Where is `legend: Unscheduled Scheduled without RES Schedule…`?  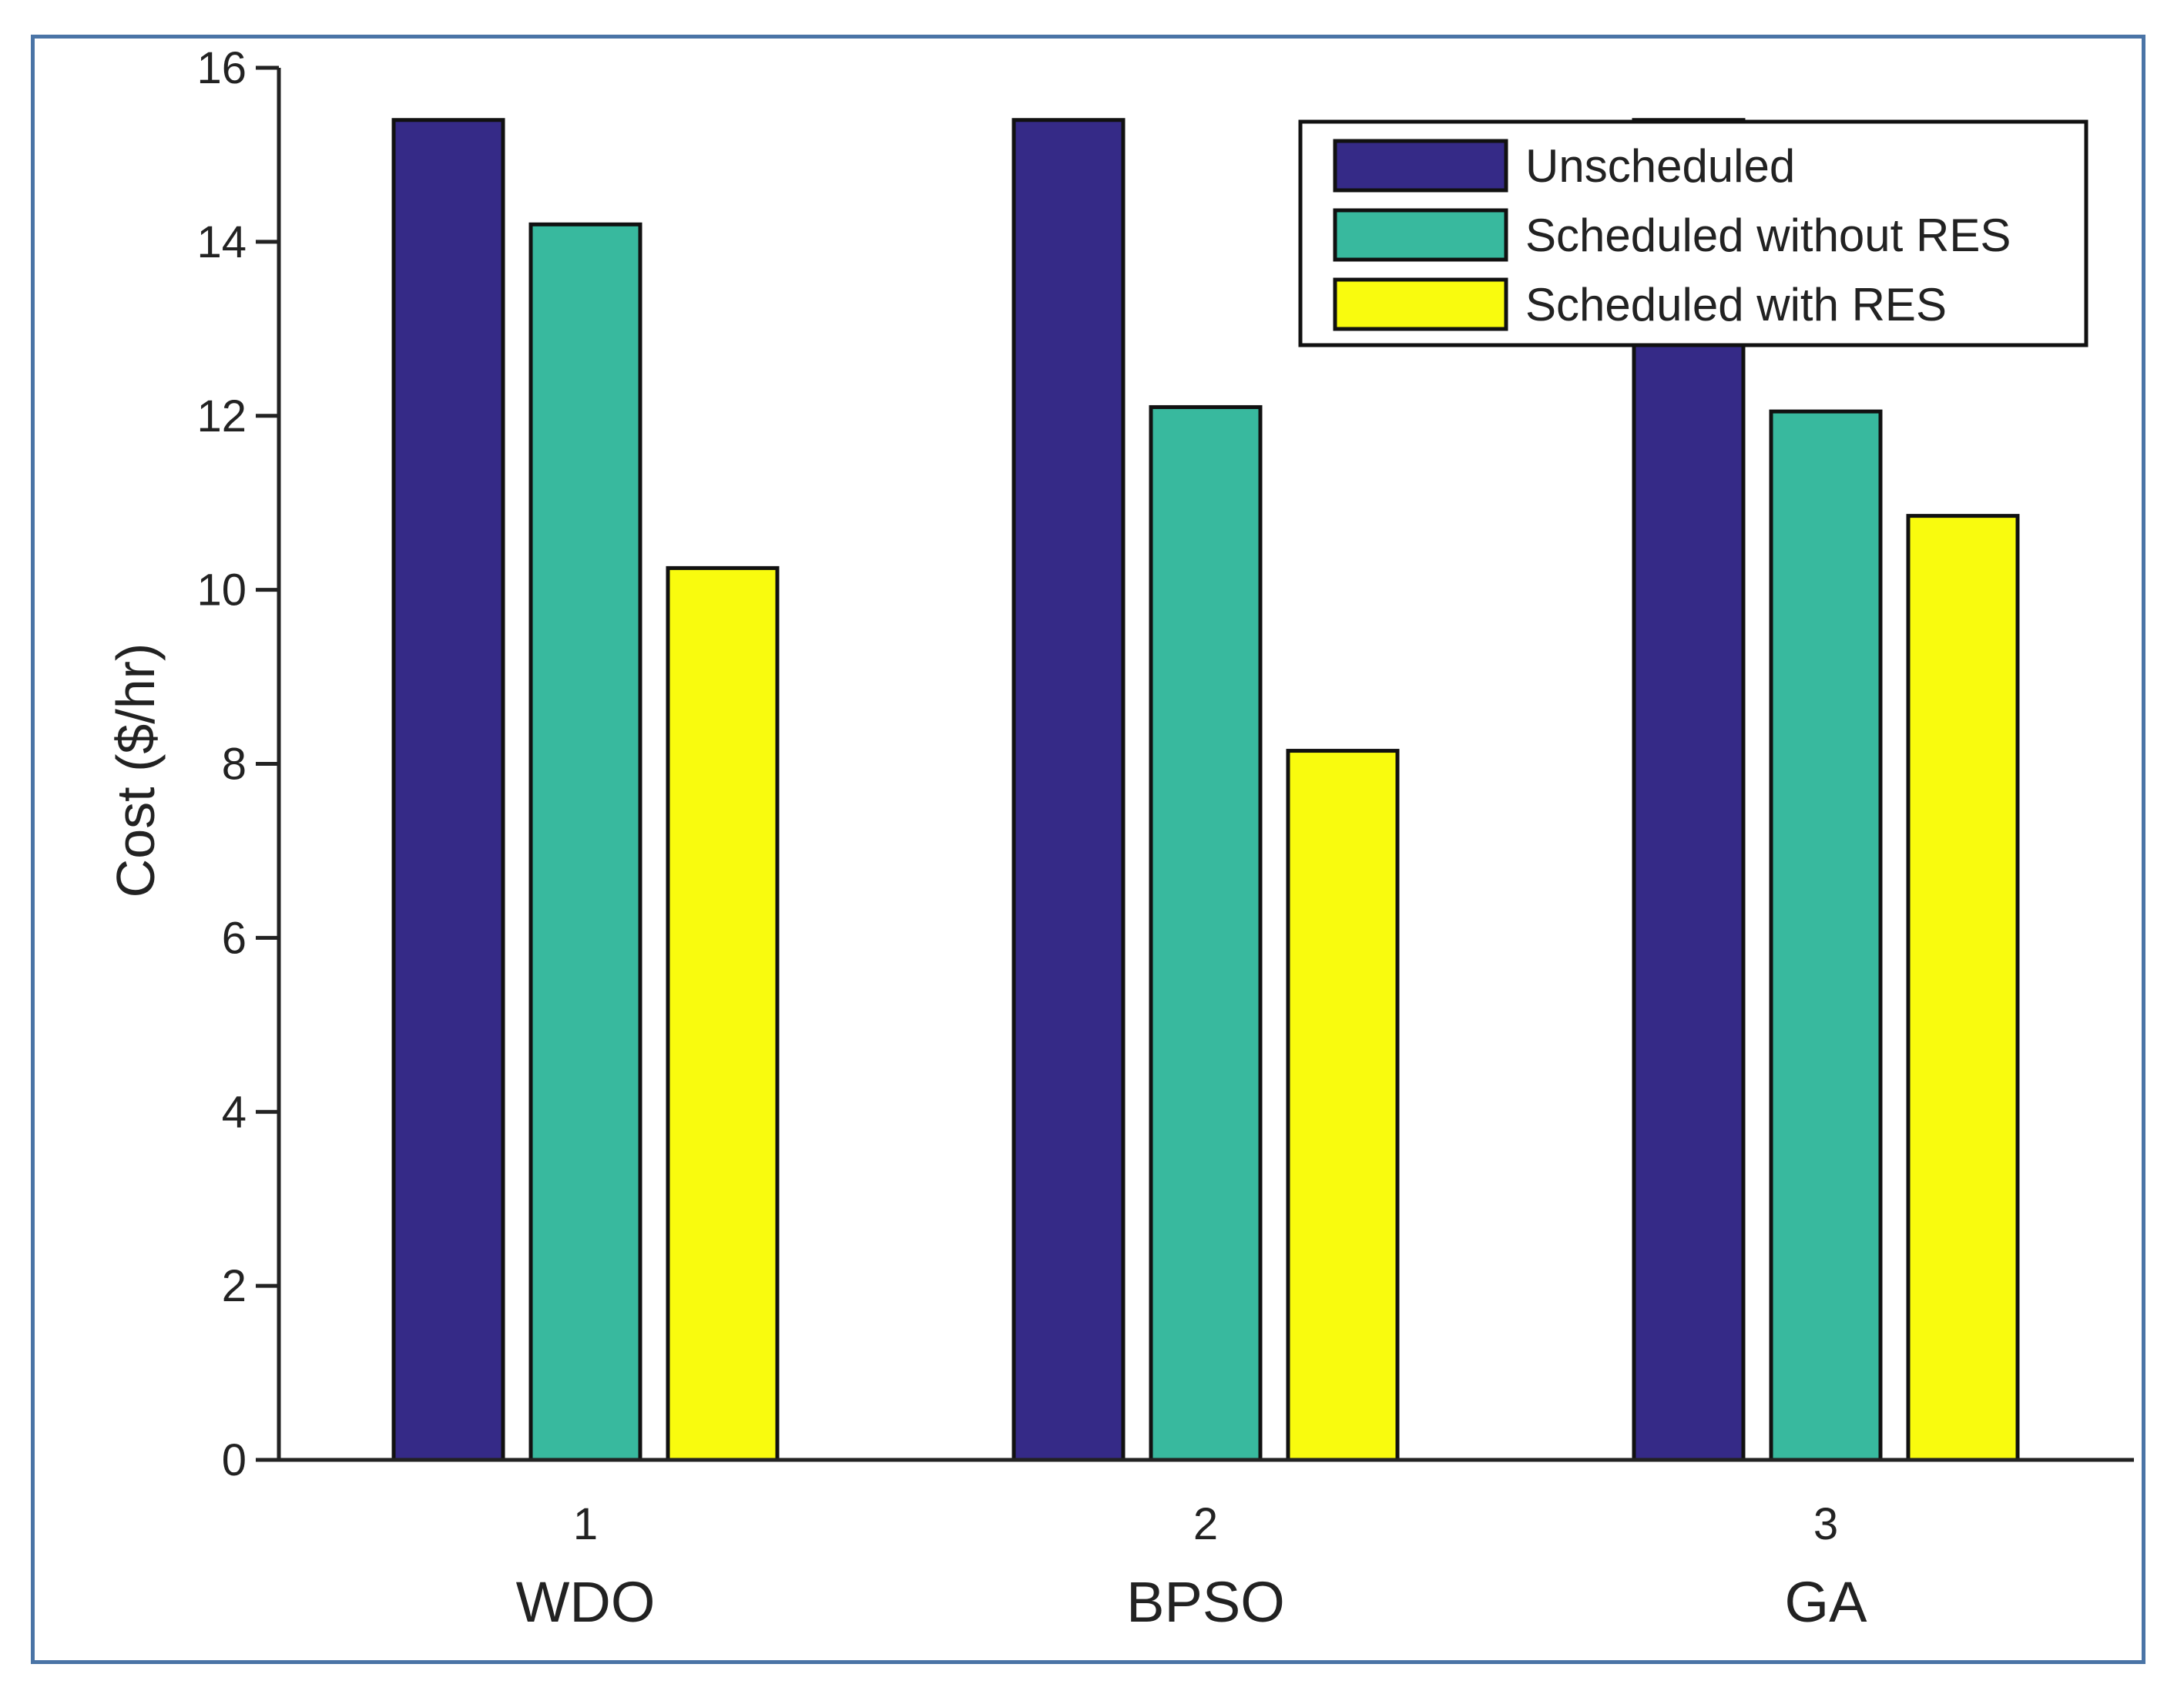
legend: Unscheduled Scheduled without RES Schedule… is located at coordinates (1693, 233).